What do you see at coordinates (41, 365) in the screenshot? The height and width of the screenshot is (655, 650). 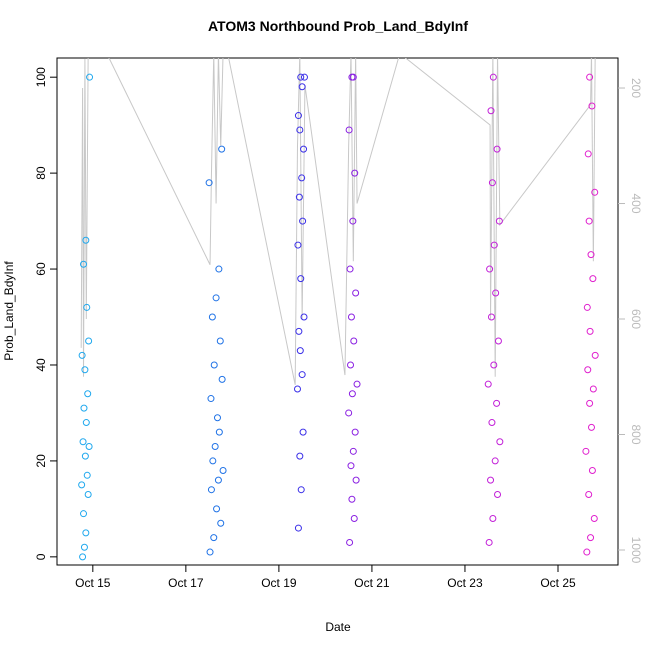 I see `y-tick-label: 40` at bounding box center [41, 365].